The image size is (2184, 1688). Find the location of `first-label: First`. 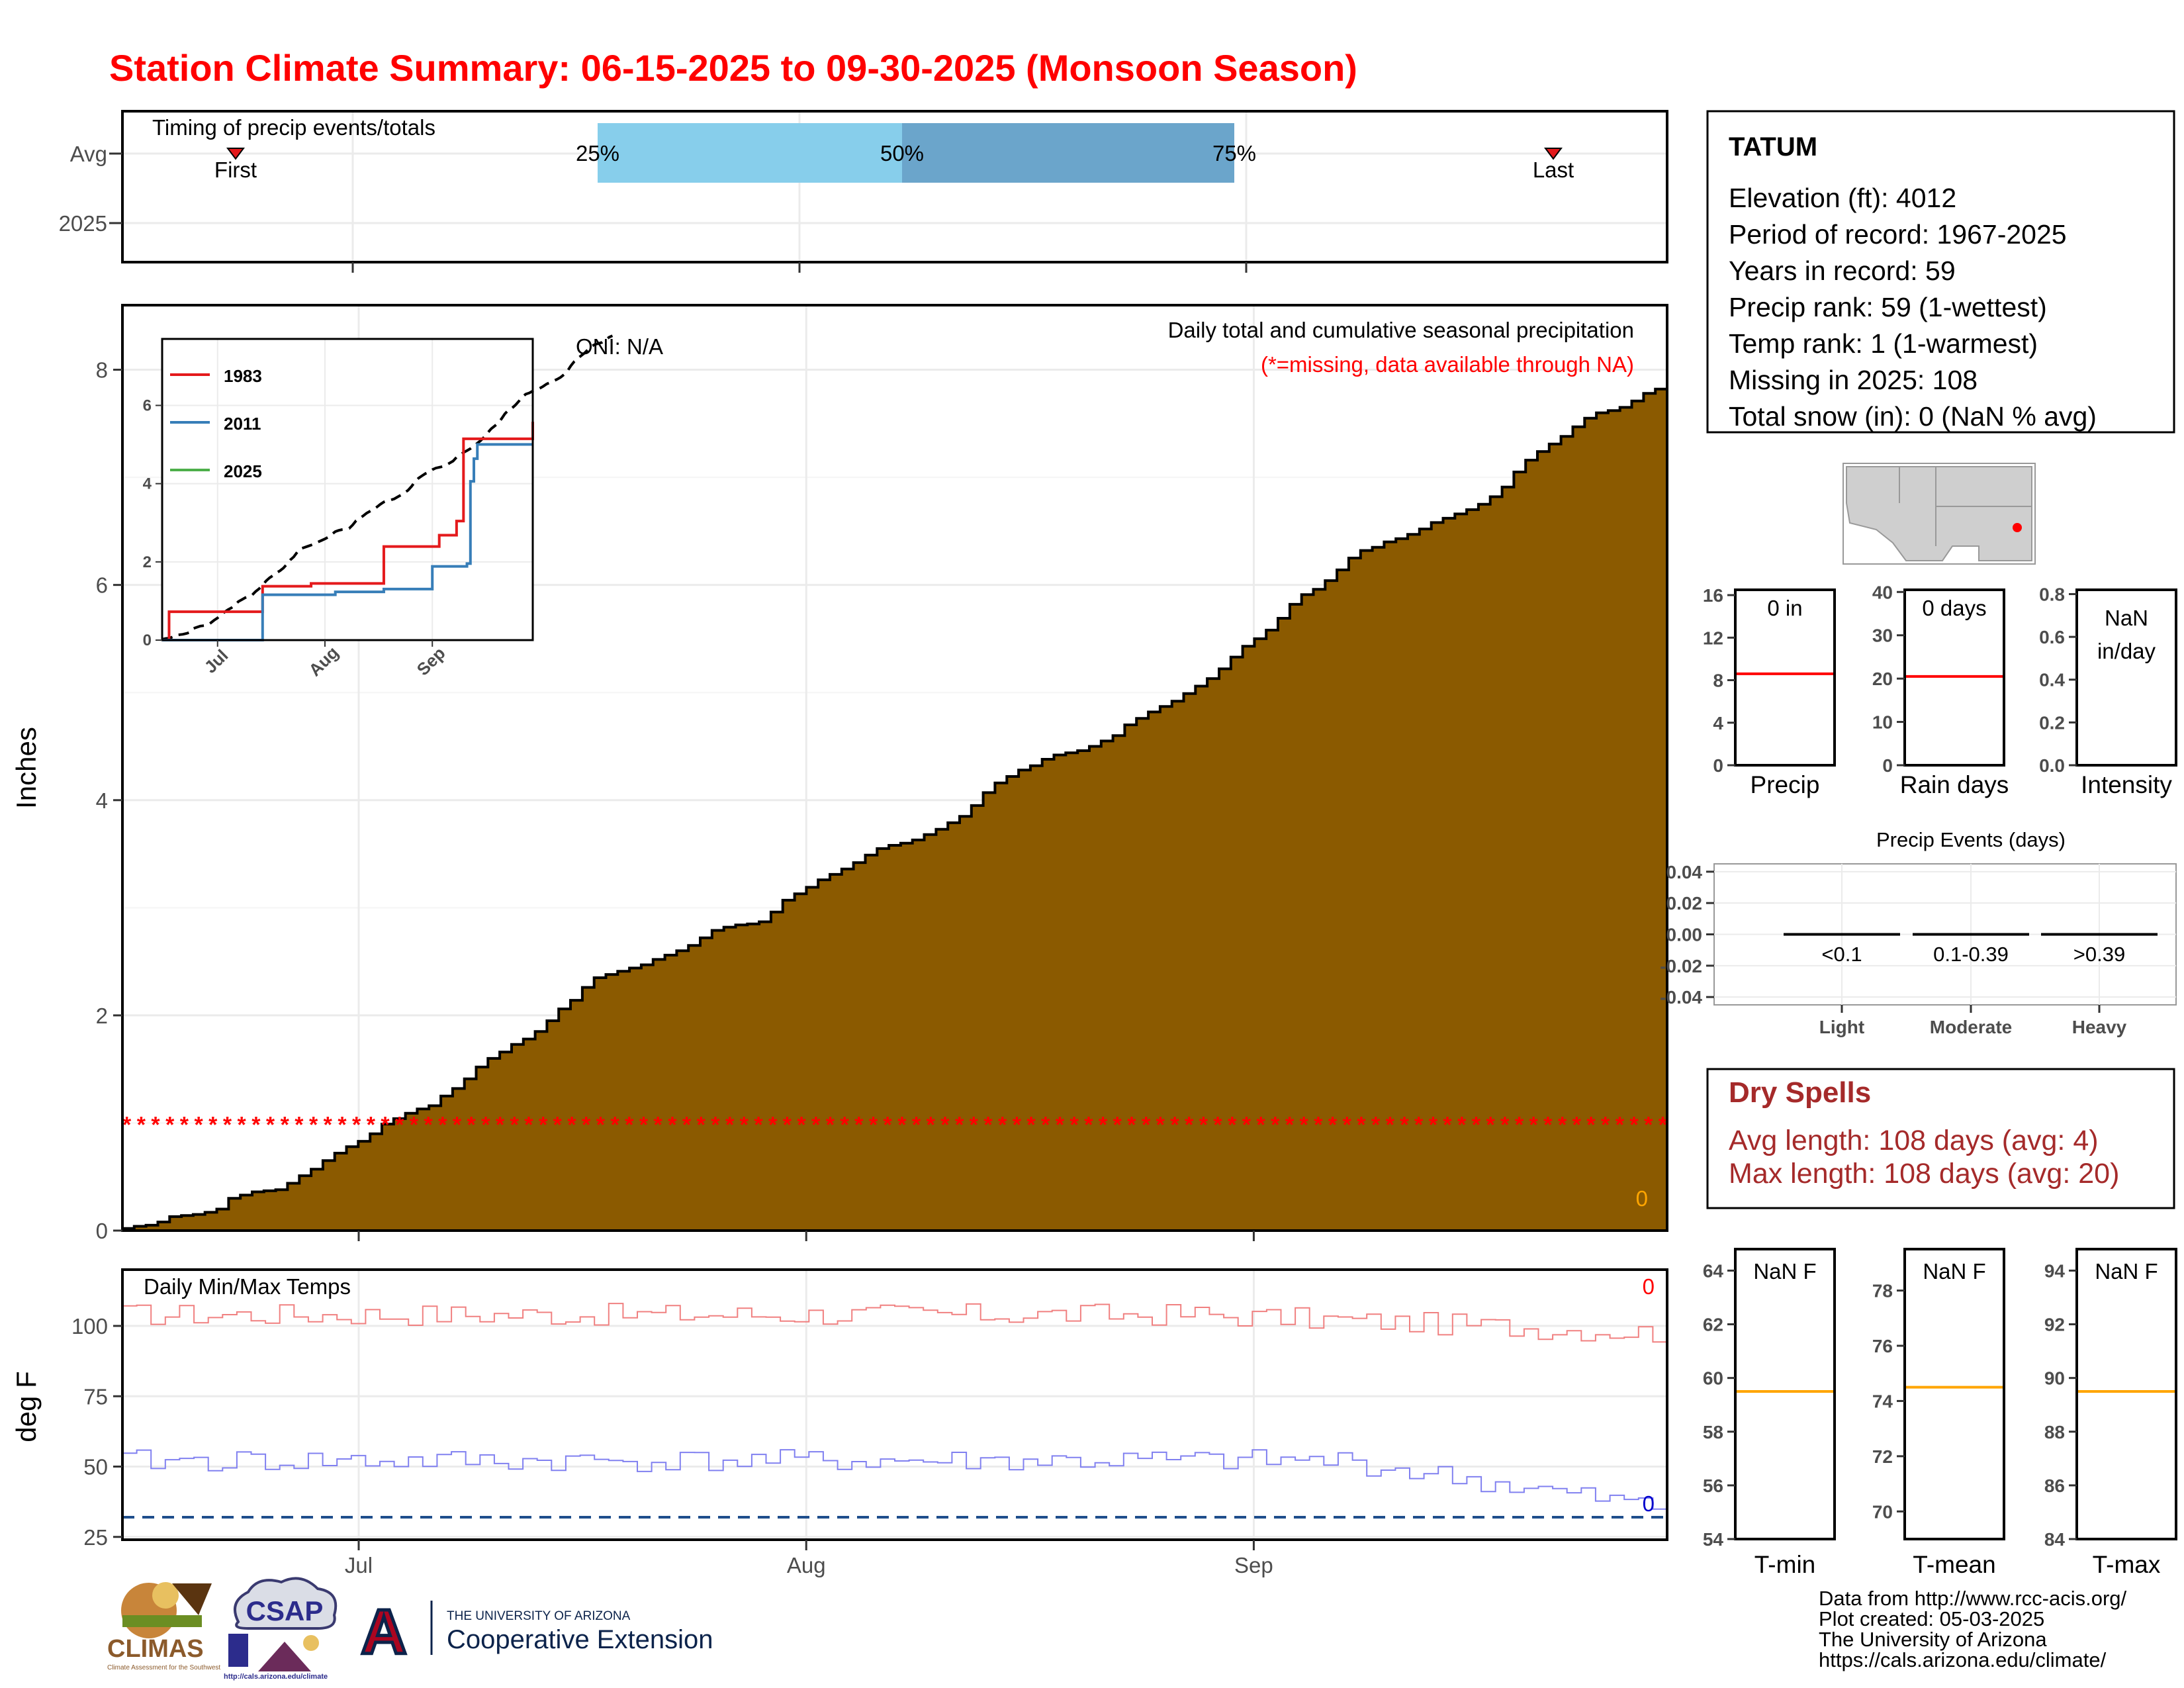

first-label: First is located at coordinates (235, 170).